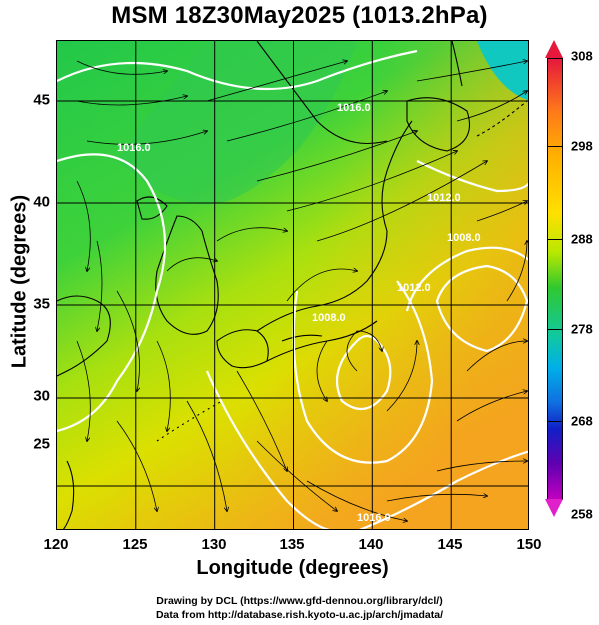 This screenshot has width=599, height=625. Describe the element at coordinates (56, 544) in the screenshot. I see `x-tick-label: 120` at that location.